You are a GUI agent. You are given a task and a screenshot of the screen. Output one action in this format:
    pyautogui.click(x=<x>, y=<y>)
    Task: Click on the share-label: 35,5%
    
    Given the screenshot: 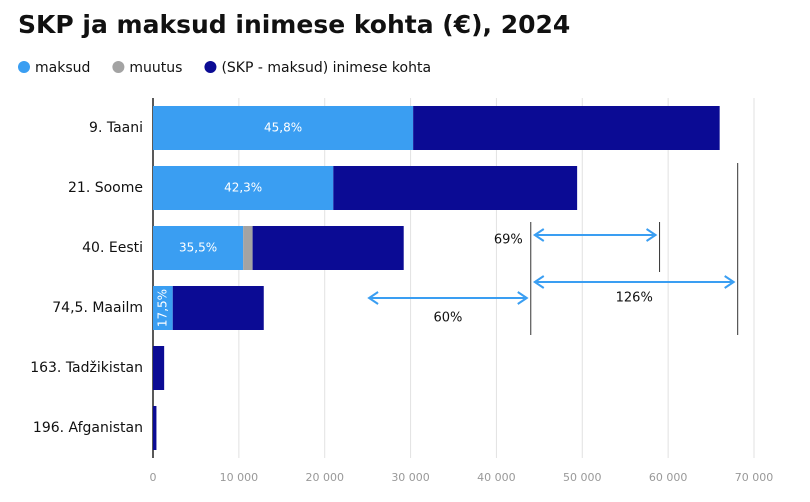 What is the action you would take?
    pyautogui.click(x=198, y=248)
    